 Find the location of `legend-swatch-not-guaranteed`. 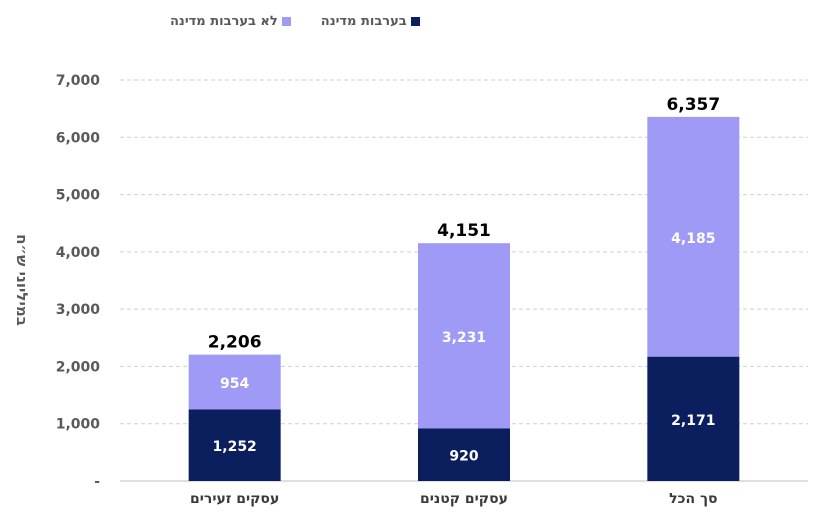

legend-swatch-not-guaranteed is located at coordinates (286, 21).